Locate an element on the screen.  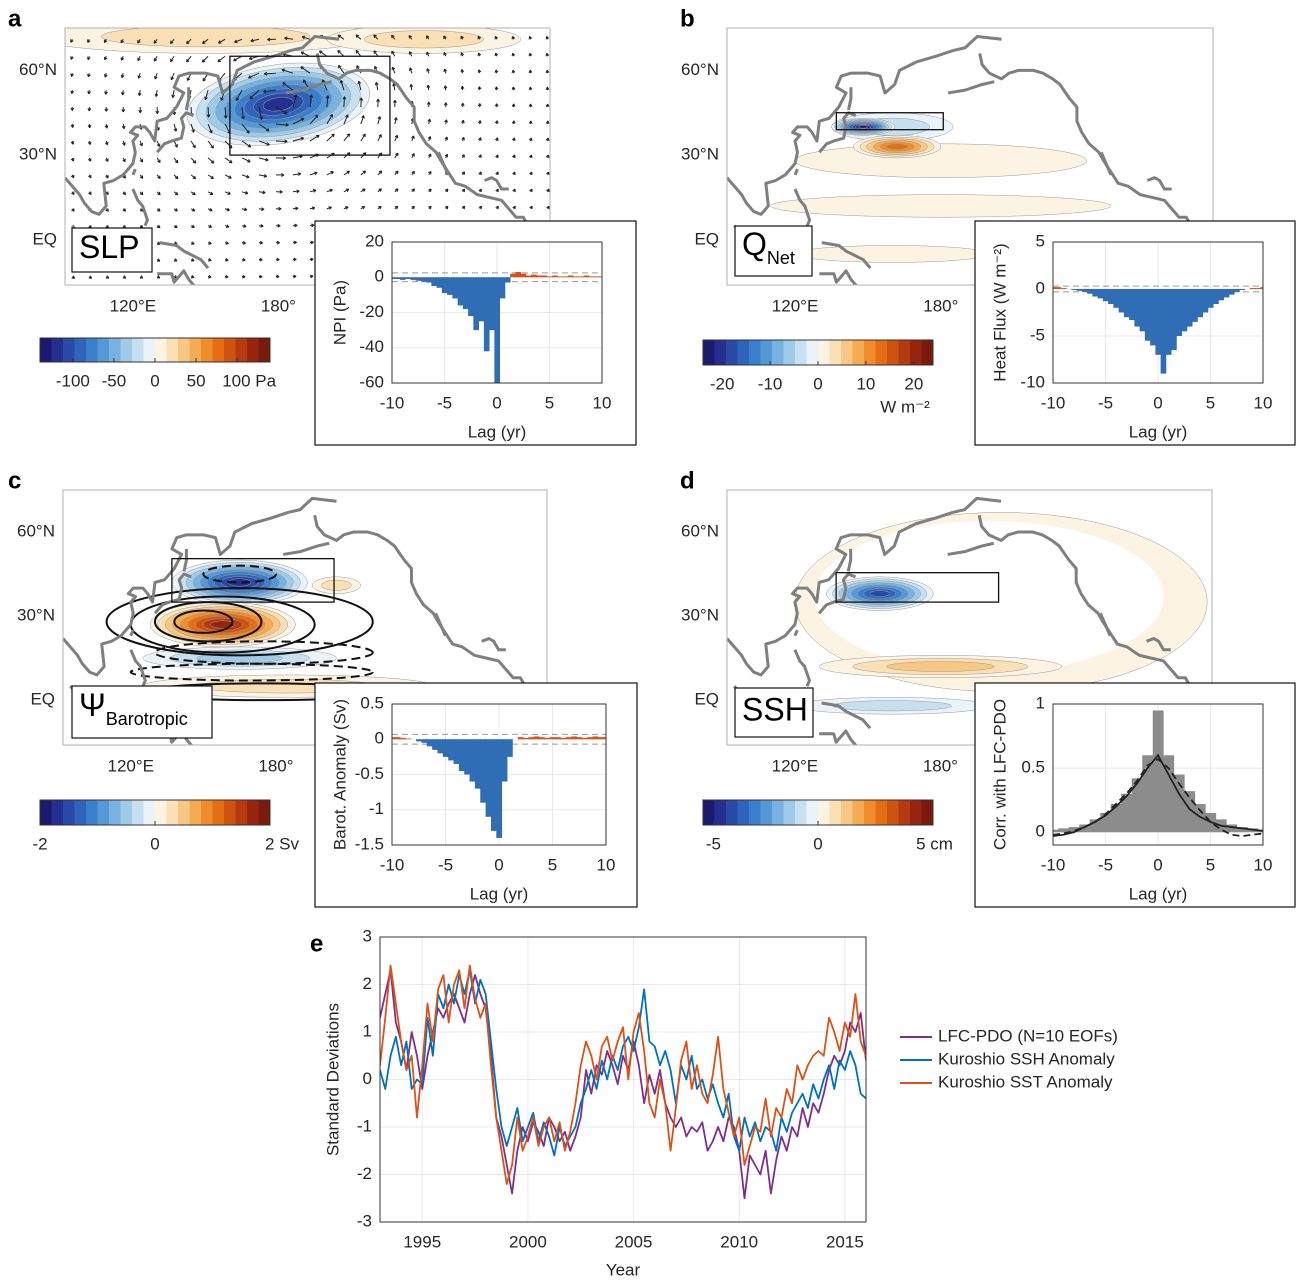
colorbar-tick-label: 0 is located at coordinates (154, 380).